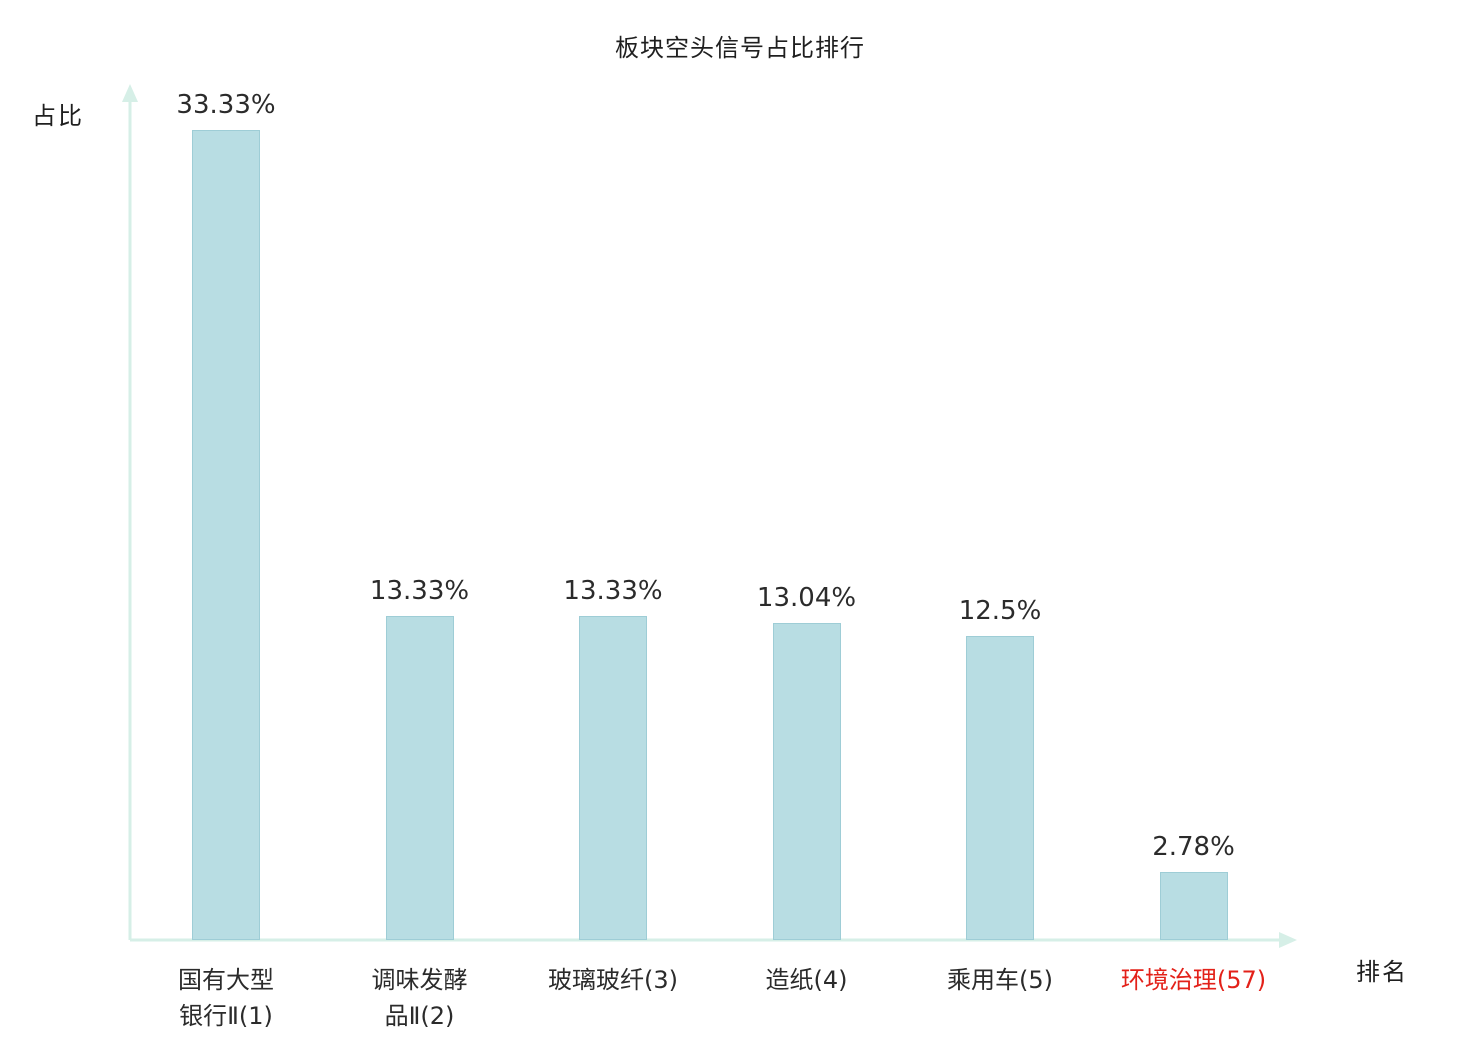 Image resolution: width=1480 pixels, height=1040 pixels. I want to click on category-label: 乘用车(5), so click(1000, 980).